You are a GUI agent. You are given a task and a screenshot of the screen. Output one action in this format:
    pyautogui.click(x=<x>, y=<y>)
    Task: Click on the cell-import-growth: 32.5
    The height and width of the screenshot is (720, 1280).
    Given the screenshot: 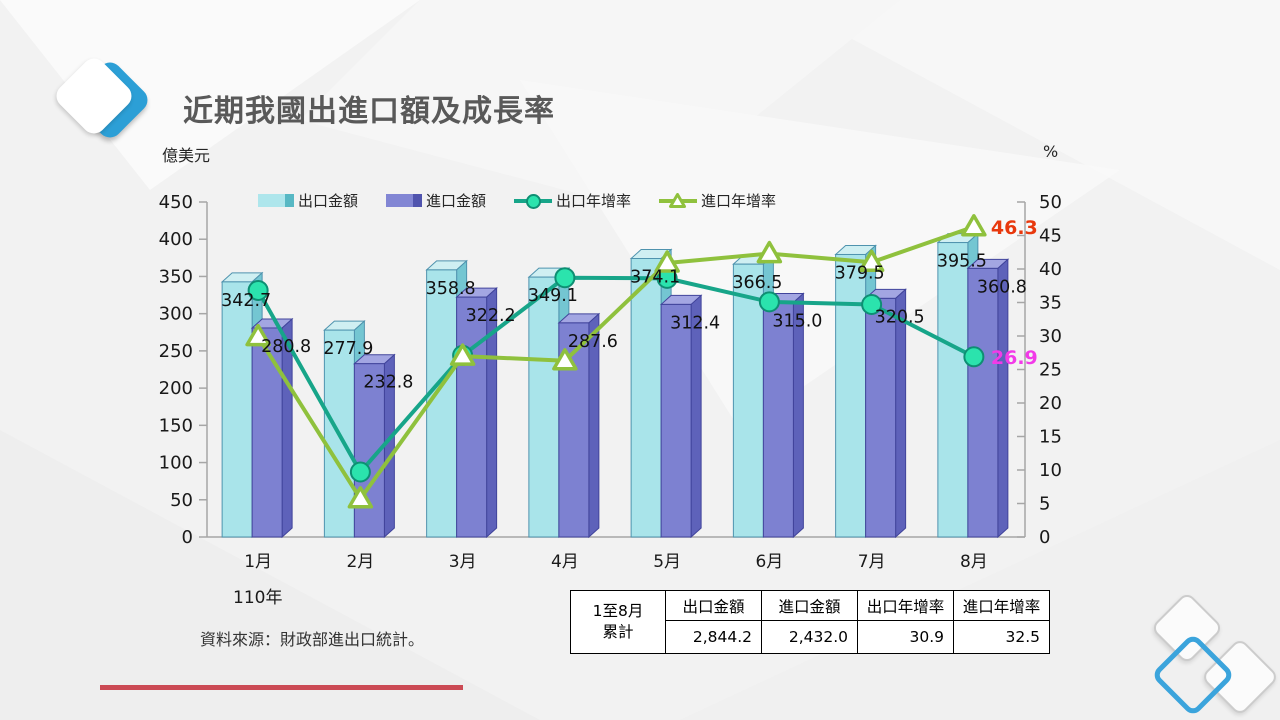 What is the action you would take?
    pyautogui.click(x=1001, y=637)
    